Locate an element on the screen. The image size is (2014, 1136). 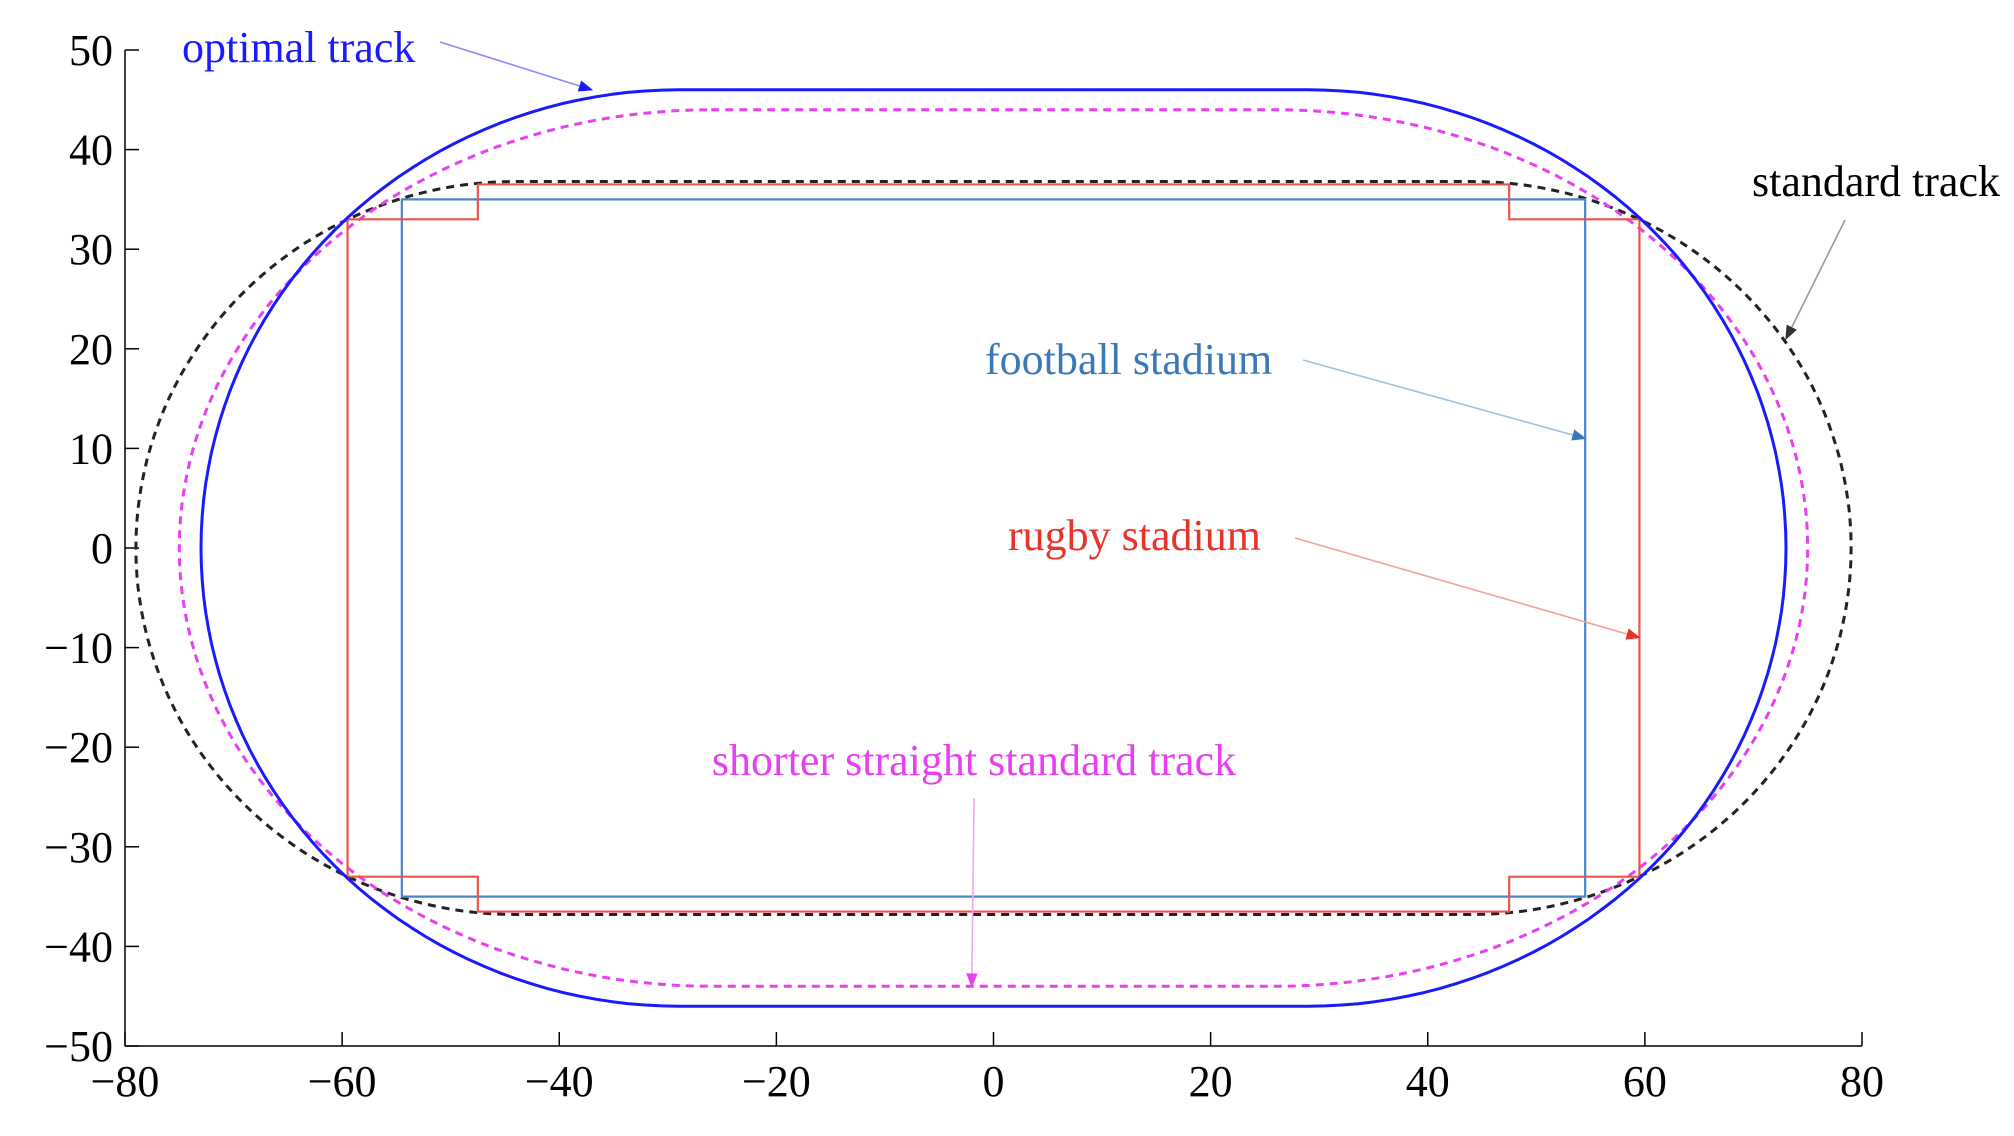
y-ticks: 50 40 30 20 10 0 −10 −20 −30 −40 −50 is located at coordinates (91, 548).